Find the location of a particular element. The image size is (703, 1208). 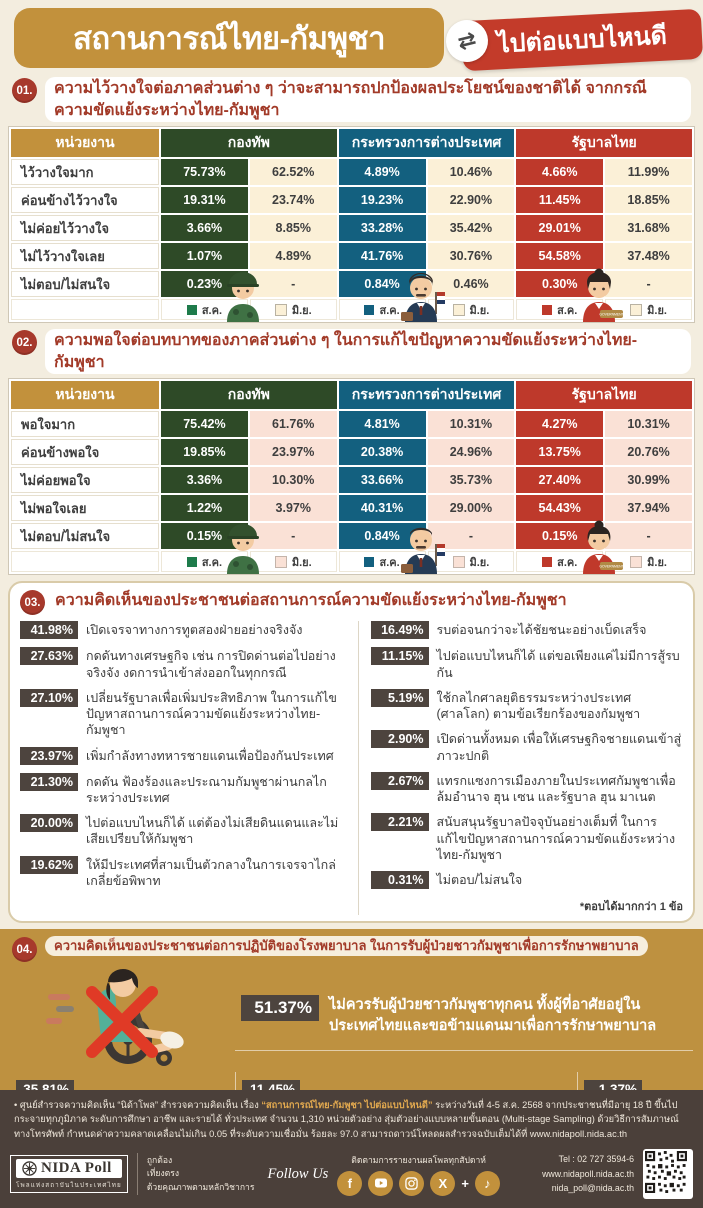

cell: 1.22% is located at coordinates (204, 508).